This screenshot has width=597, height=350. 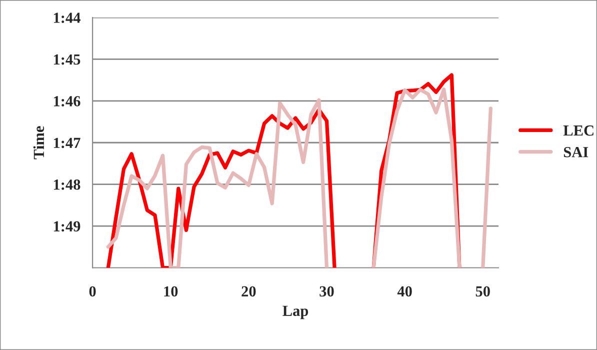 What do you see at coordinates (67, 18) in the screenshot?
I see `y-tick-label: 1:44` at bounding box center [67, 18].